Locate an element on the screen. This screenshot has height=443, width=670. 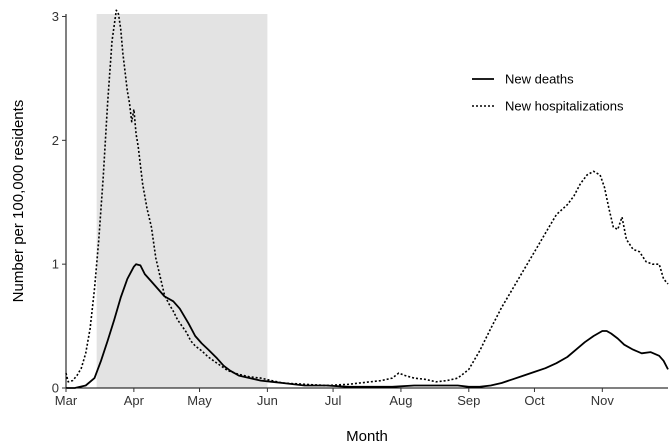
legend-label-new-deaths: New deaths is located at coordinates (539, 79).